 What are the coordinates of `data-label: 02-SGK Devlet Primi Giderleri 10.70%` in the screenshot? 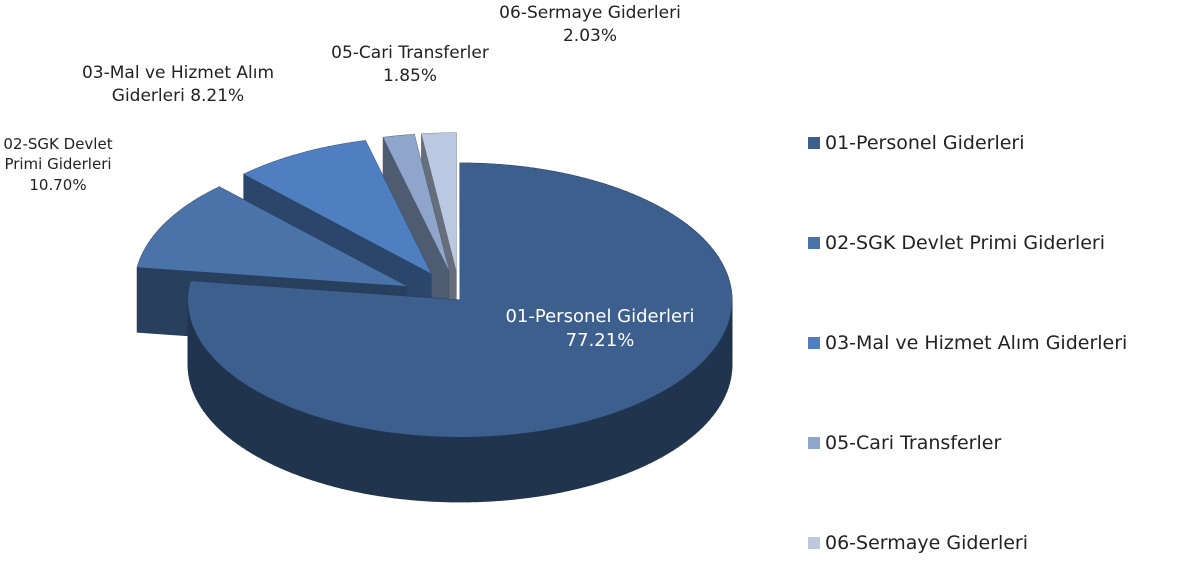 It's located at (59, 164).